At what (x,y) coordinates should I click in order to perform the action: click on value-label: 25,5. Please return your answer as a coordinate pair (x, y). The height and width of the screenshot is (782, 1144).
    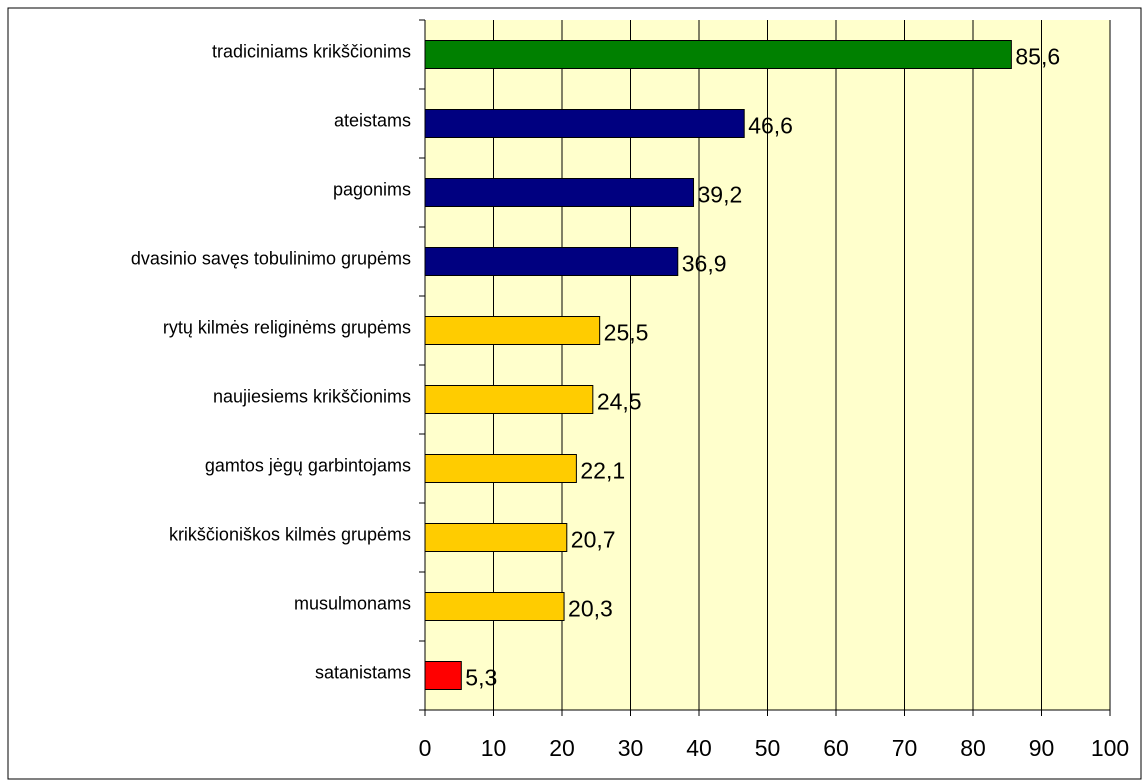
    Looking at the image, I should click on (626, 333).